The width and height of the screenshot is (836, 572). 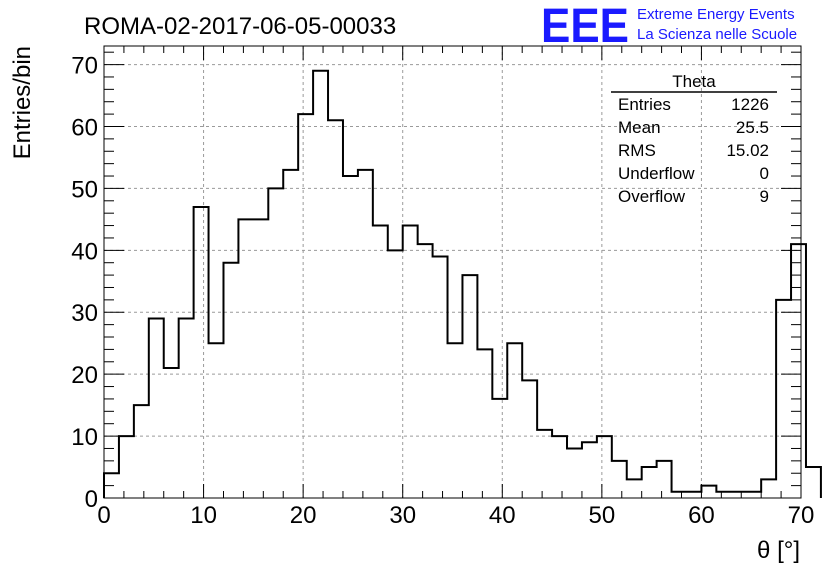 What do you see at coordinates (22, 102) in the screenshot?
I see `y-axis-label: Entries/bin` at bounding box center [22, 102].